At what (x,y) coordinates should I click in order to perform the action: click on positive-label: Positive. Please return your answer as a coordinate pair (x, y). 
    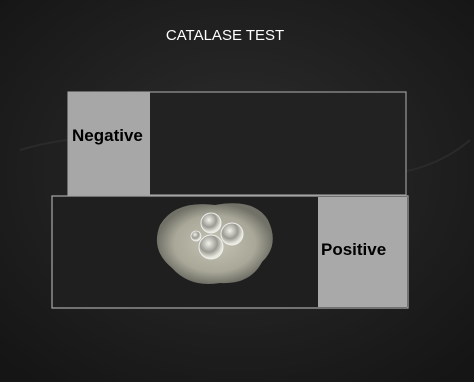
    Looking at the image, I should click on (353, 249).